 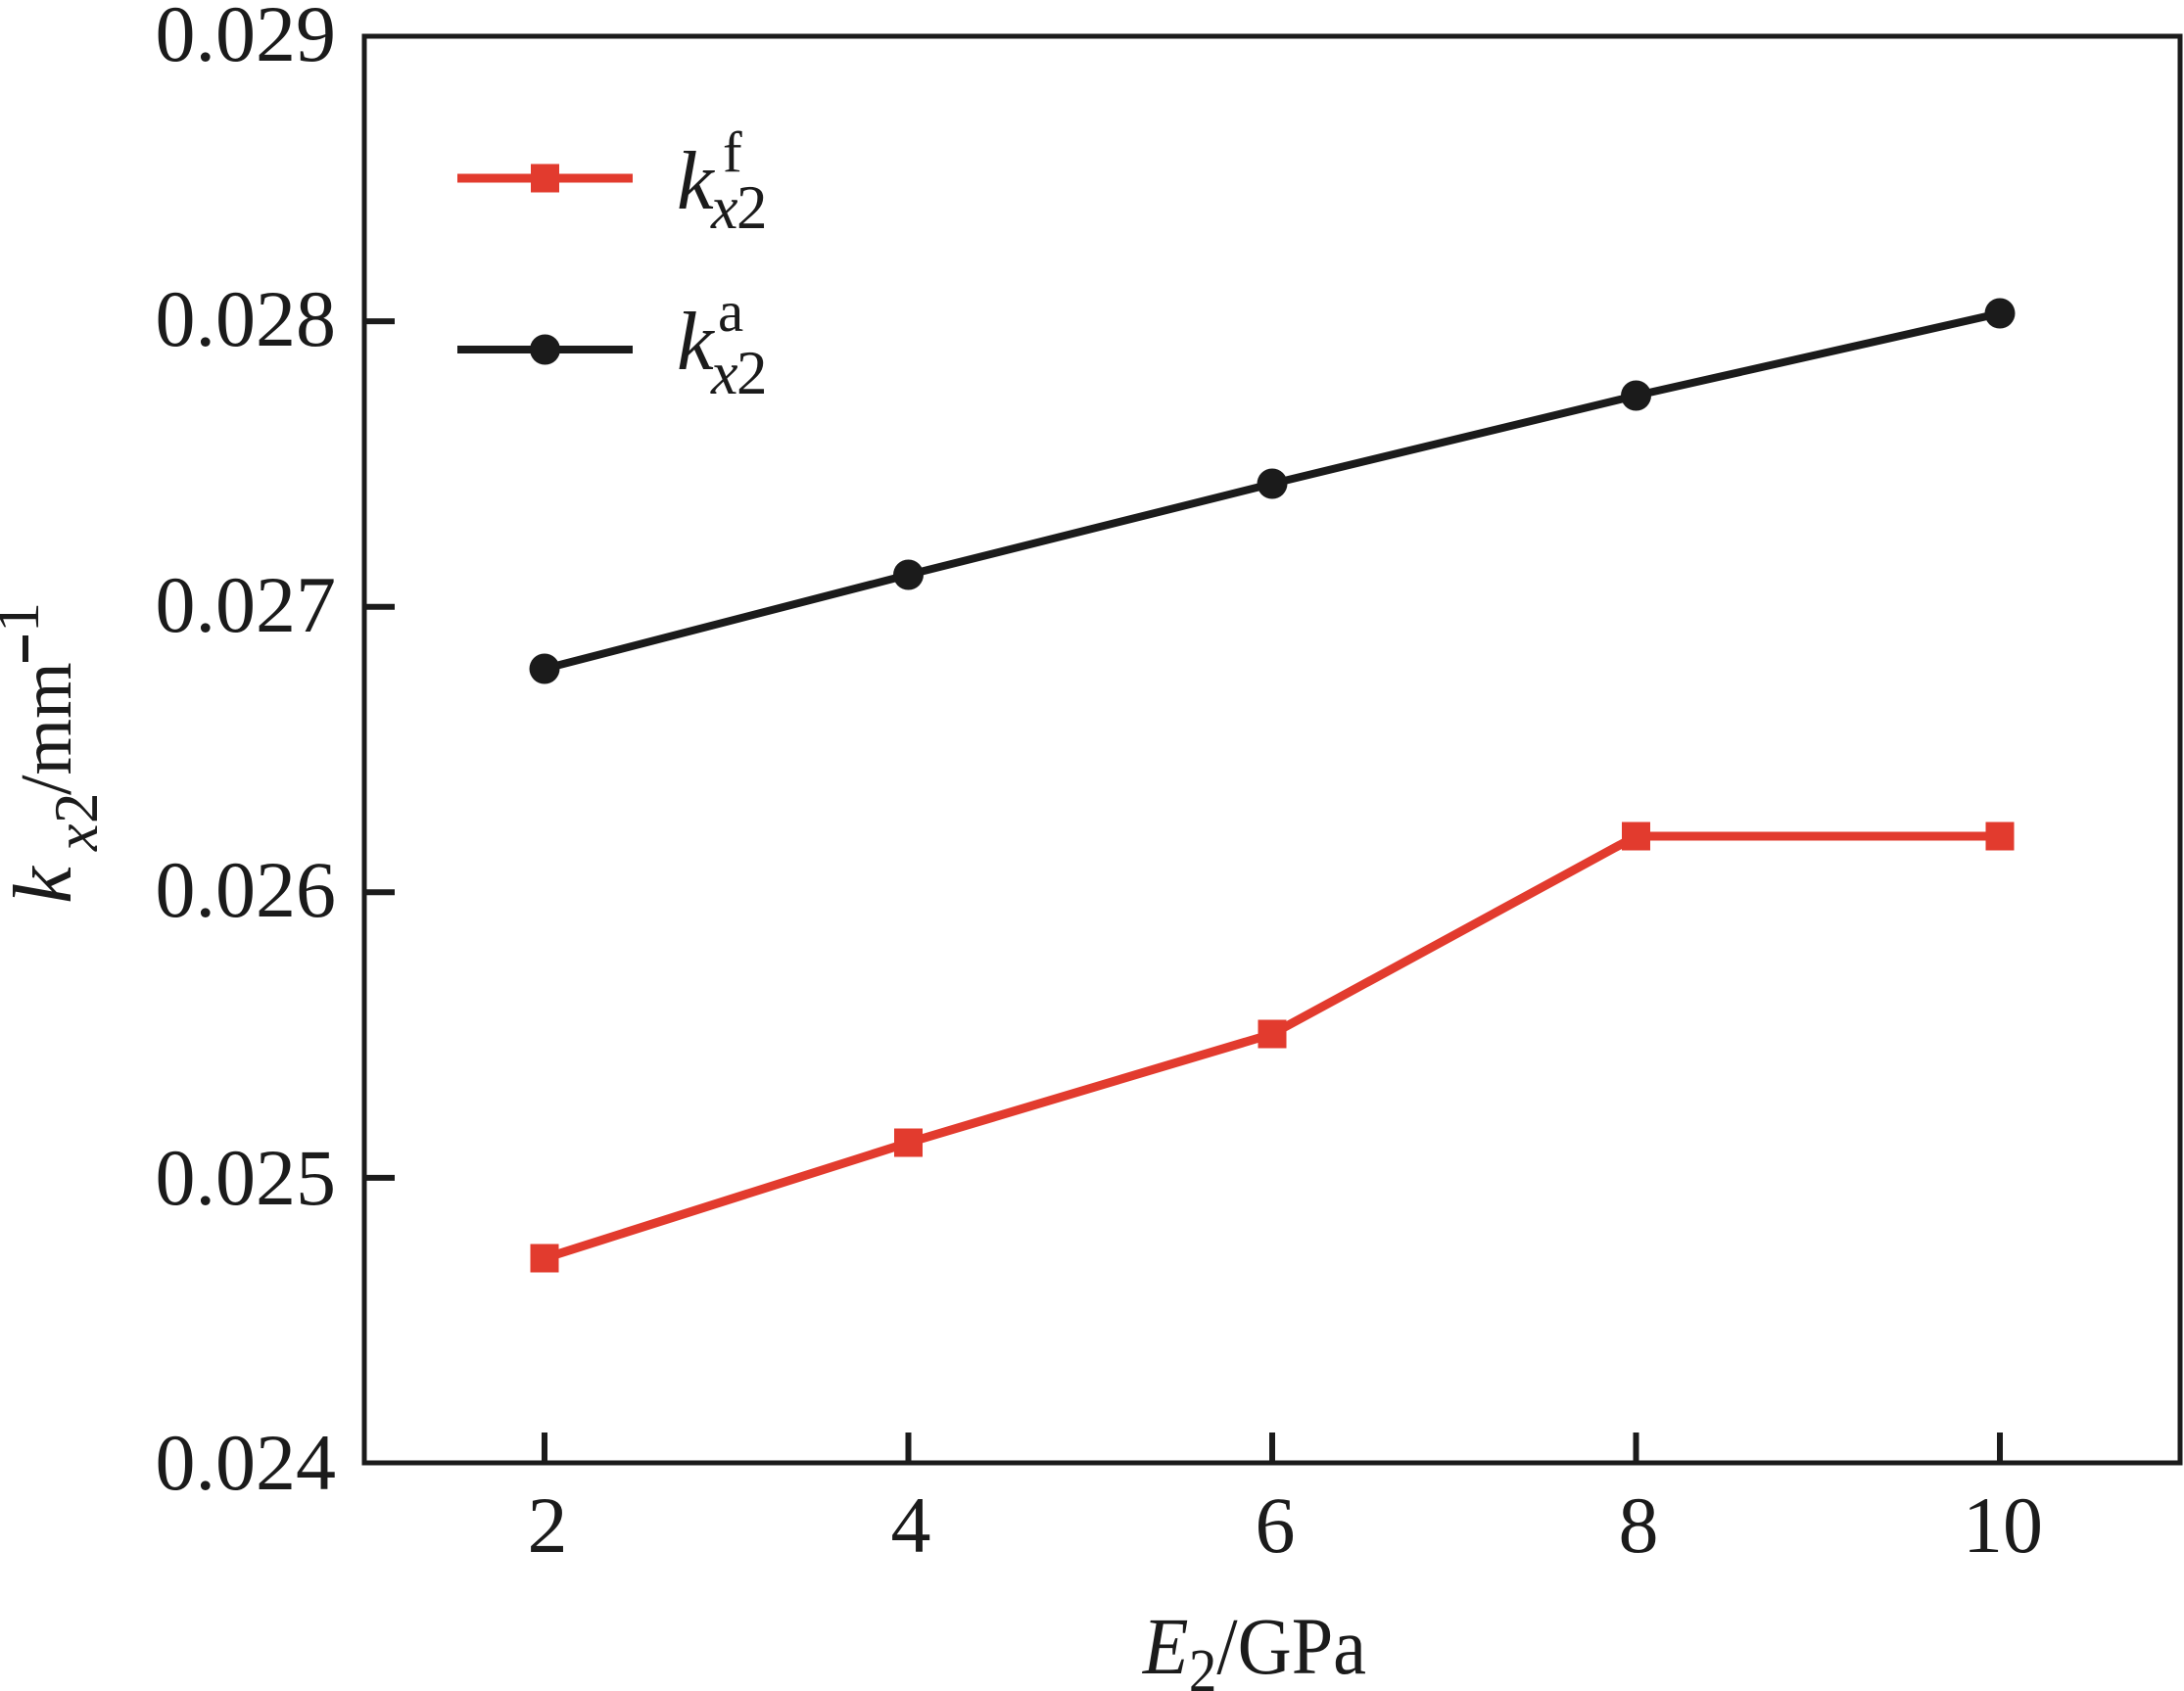 I want to click on svg-text: /mm, so click(x=47, y=728).